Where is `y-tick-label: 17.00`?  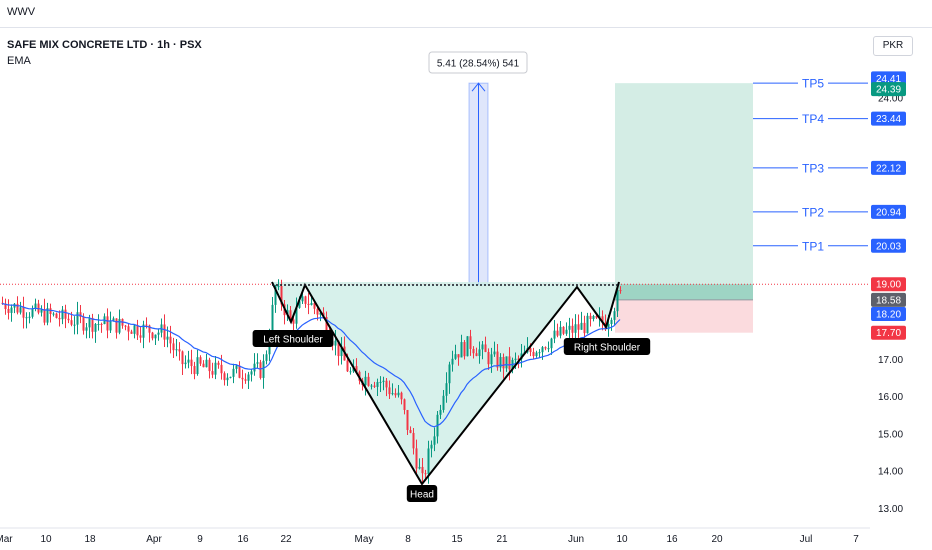 y-tick-label: 17.00 is located at coordinates (890, 360).